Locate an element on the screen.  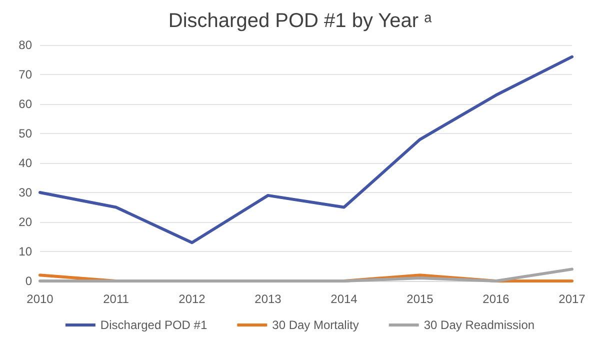
legend-label: Discharged POD #1 is located at coordinates (154, 325).